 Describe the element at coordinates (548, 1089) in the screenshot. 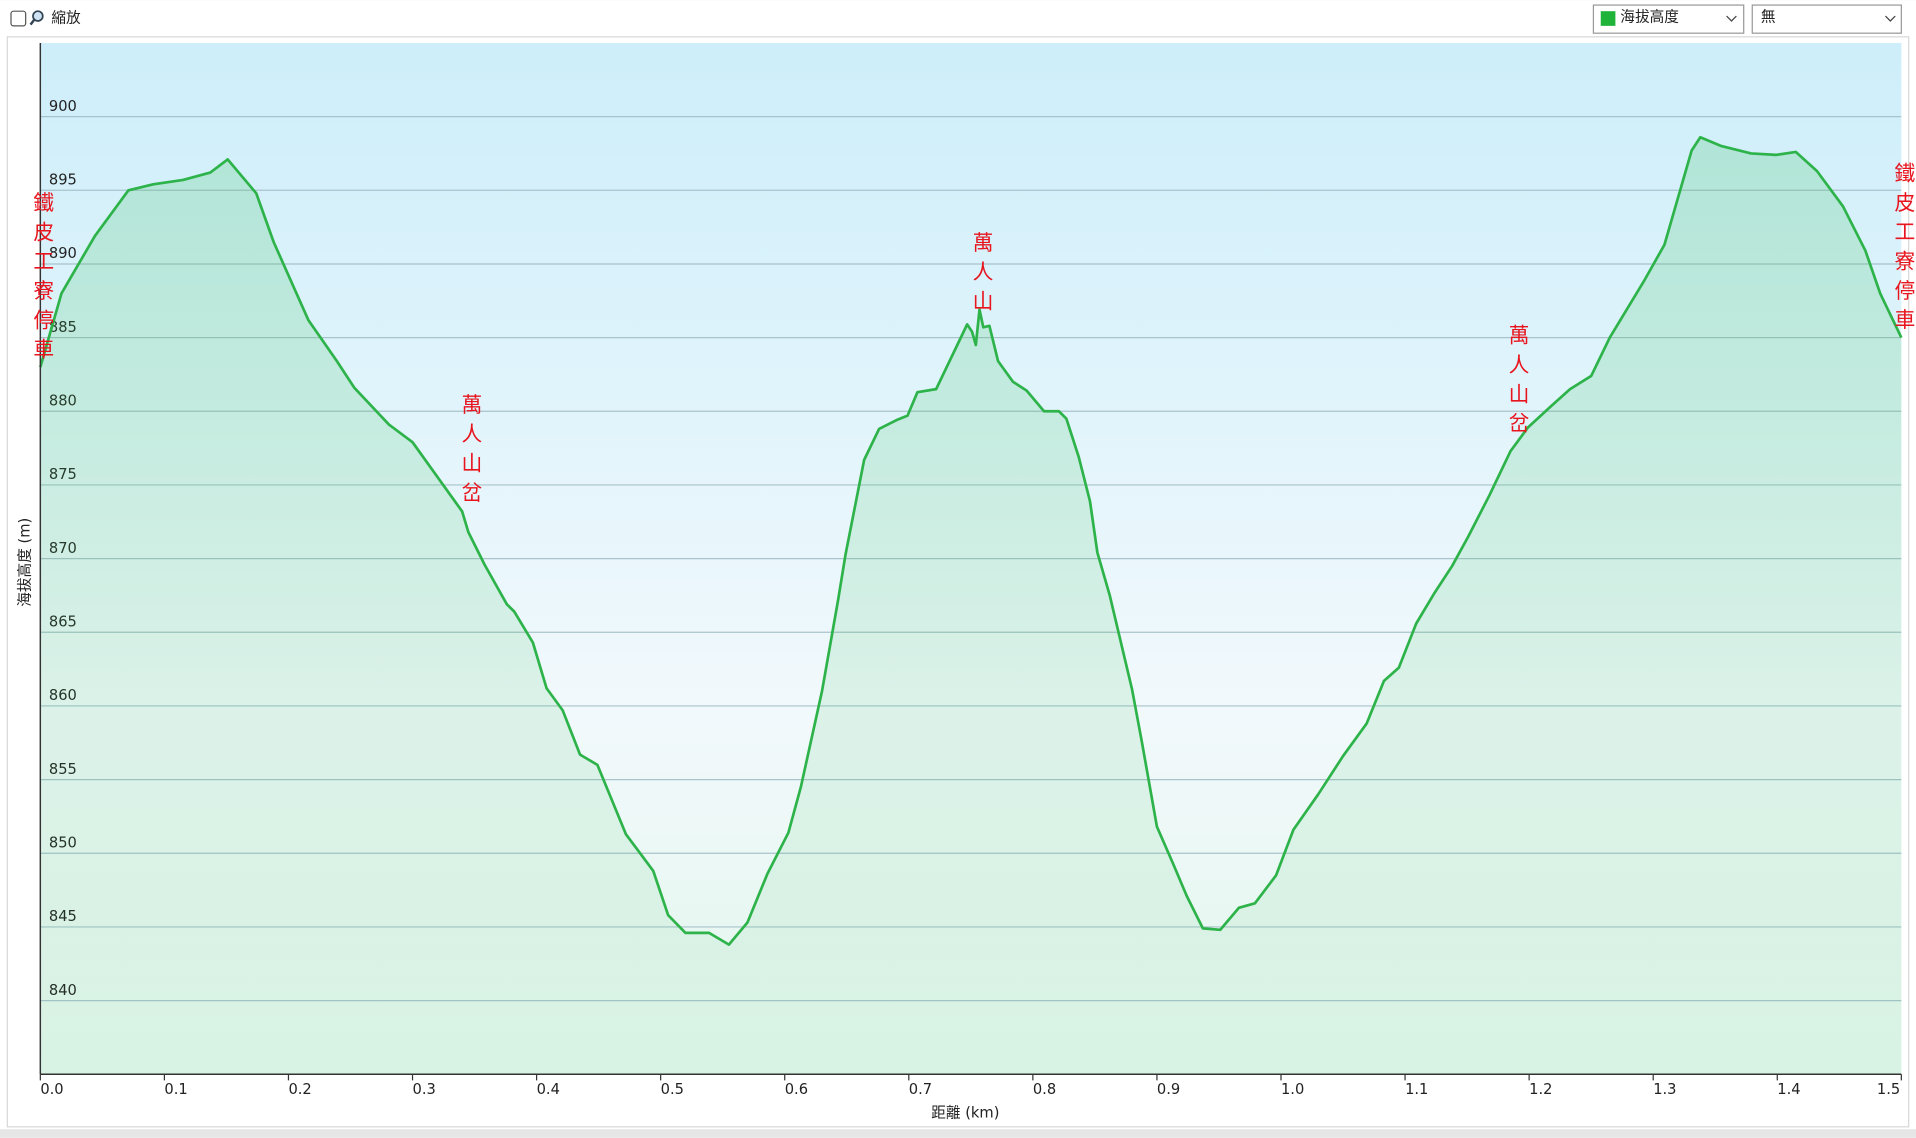

I see `x-tick-label: 0.4` at that location.